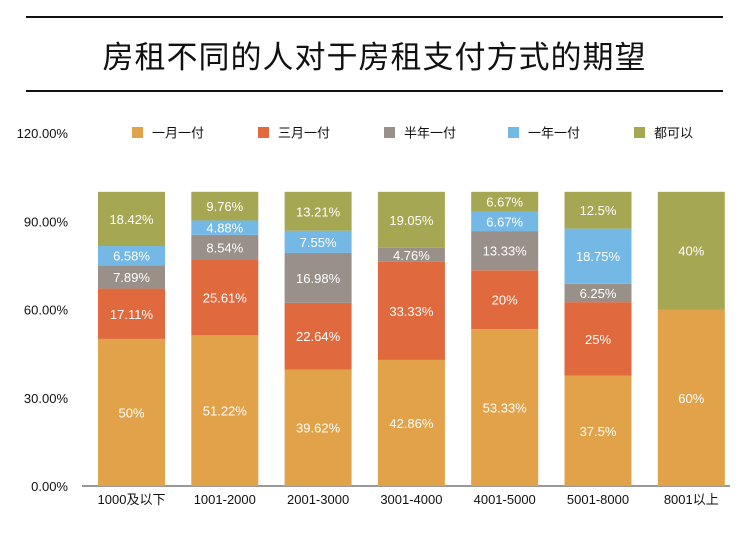  I want to click on y-tick-label: 0.00%, so click(49, 486).